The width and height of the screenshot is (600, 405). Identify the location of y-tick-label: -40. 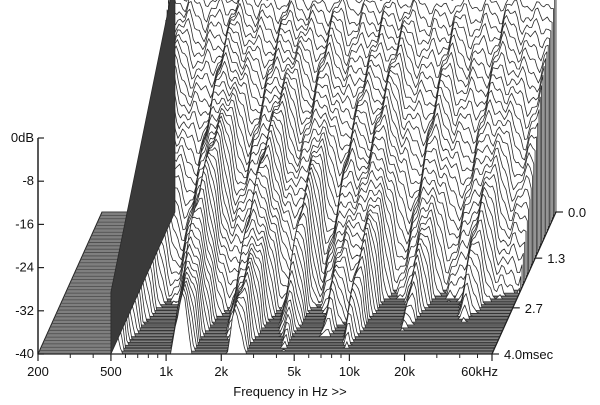
(24, 353).